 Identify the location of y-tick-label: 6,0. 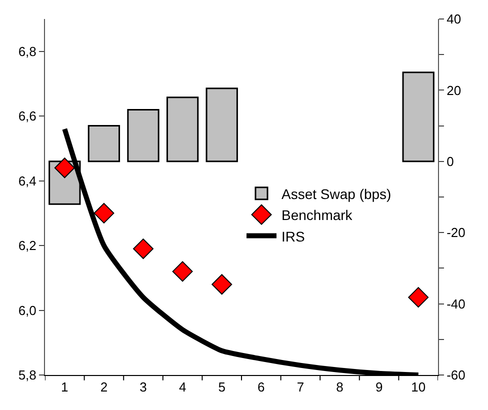
(27, 310).